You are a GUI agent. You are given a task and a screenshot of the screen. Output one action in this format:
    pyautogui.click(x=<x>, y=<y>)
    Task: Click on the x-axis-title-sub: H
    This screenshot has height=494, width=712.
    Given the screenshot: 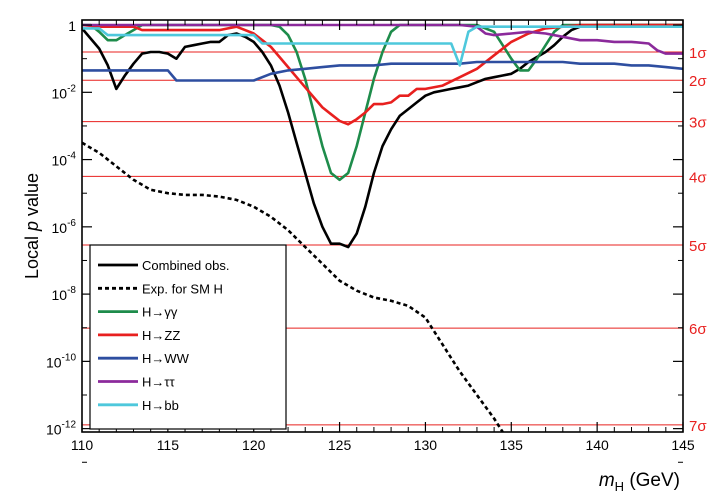 What is the action you would take?
    pyautogui.click(x=619, y=486)
    